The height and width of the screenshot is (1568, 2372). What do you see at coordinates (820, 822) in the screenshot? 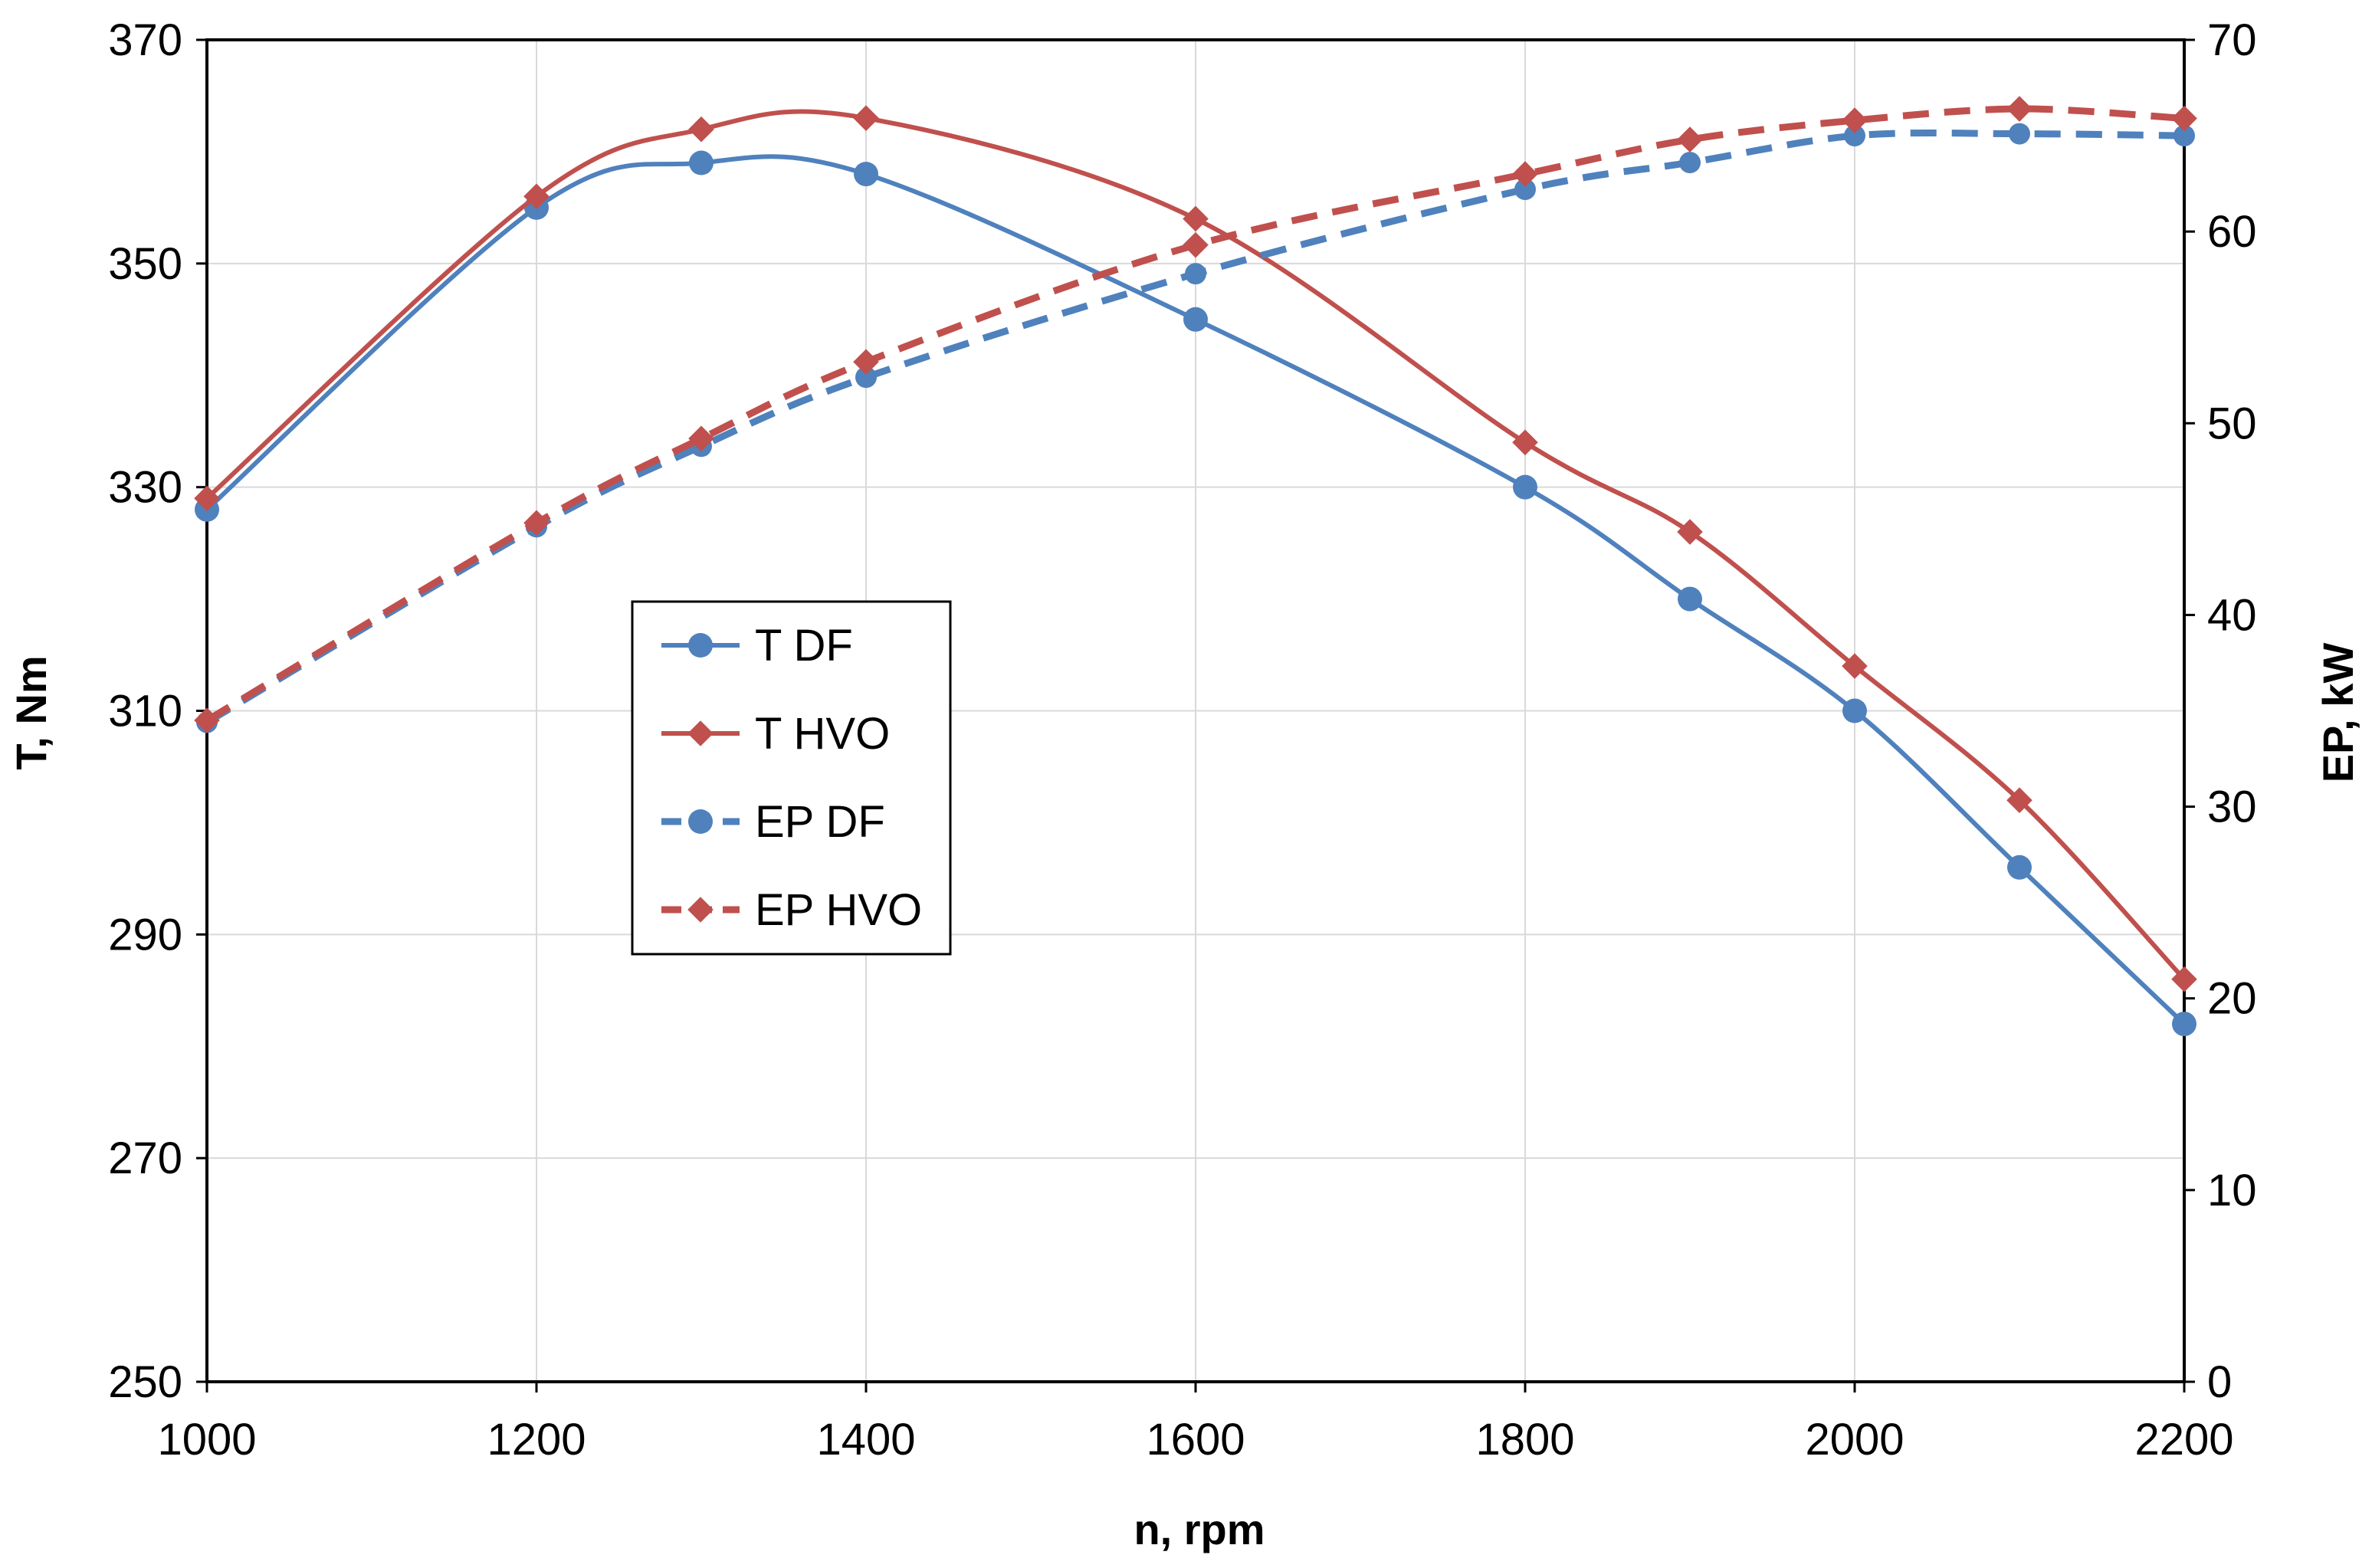
I see `legend-label: EP DF` at bounding box center [820, 822].